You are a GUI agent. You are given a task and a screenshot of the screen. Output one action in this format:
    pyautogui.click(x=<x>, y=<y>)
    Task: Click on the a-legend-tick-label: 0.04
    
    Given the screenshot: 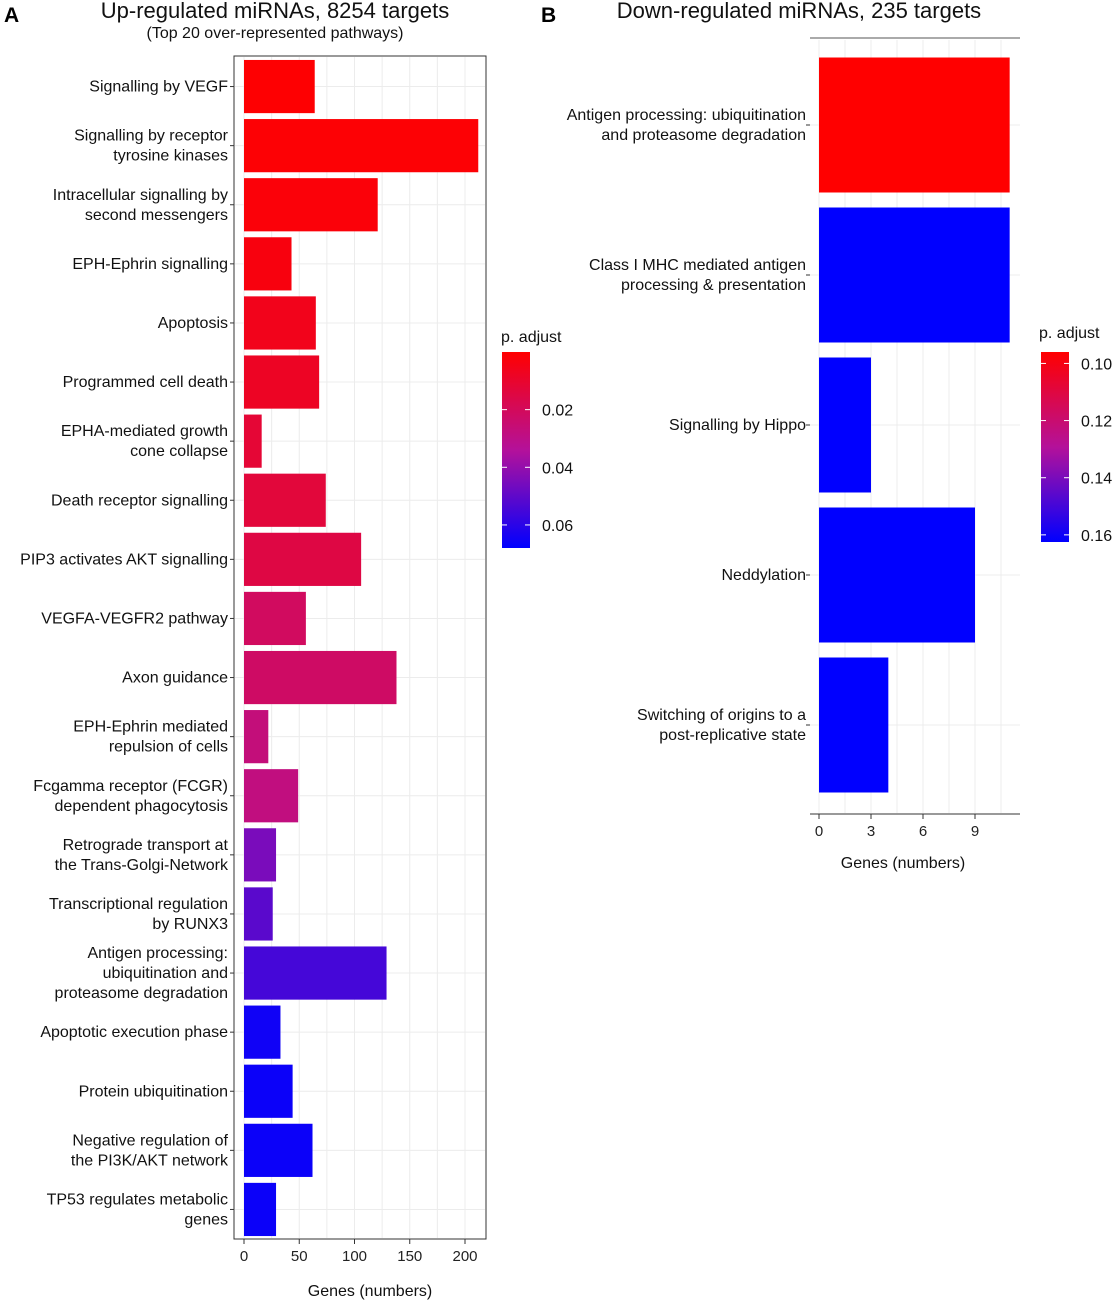 What is the action you would take?
    pyautogui.click(x=557, y=468)
    